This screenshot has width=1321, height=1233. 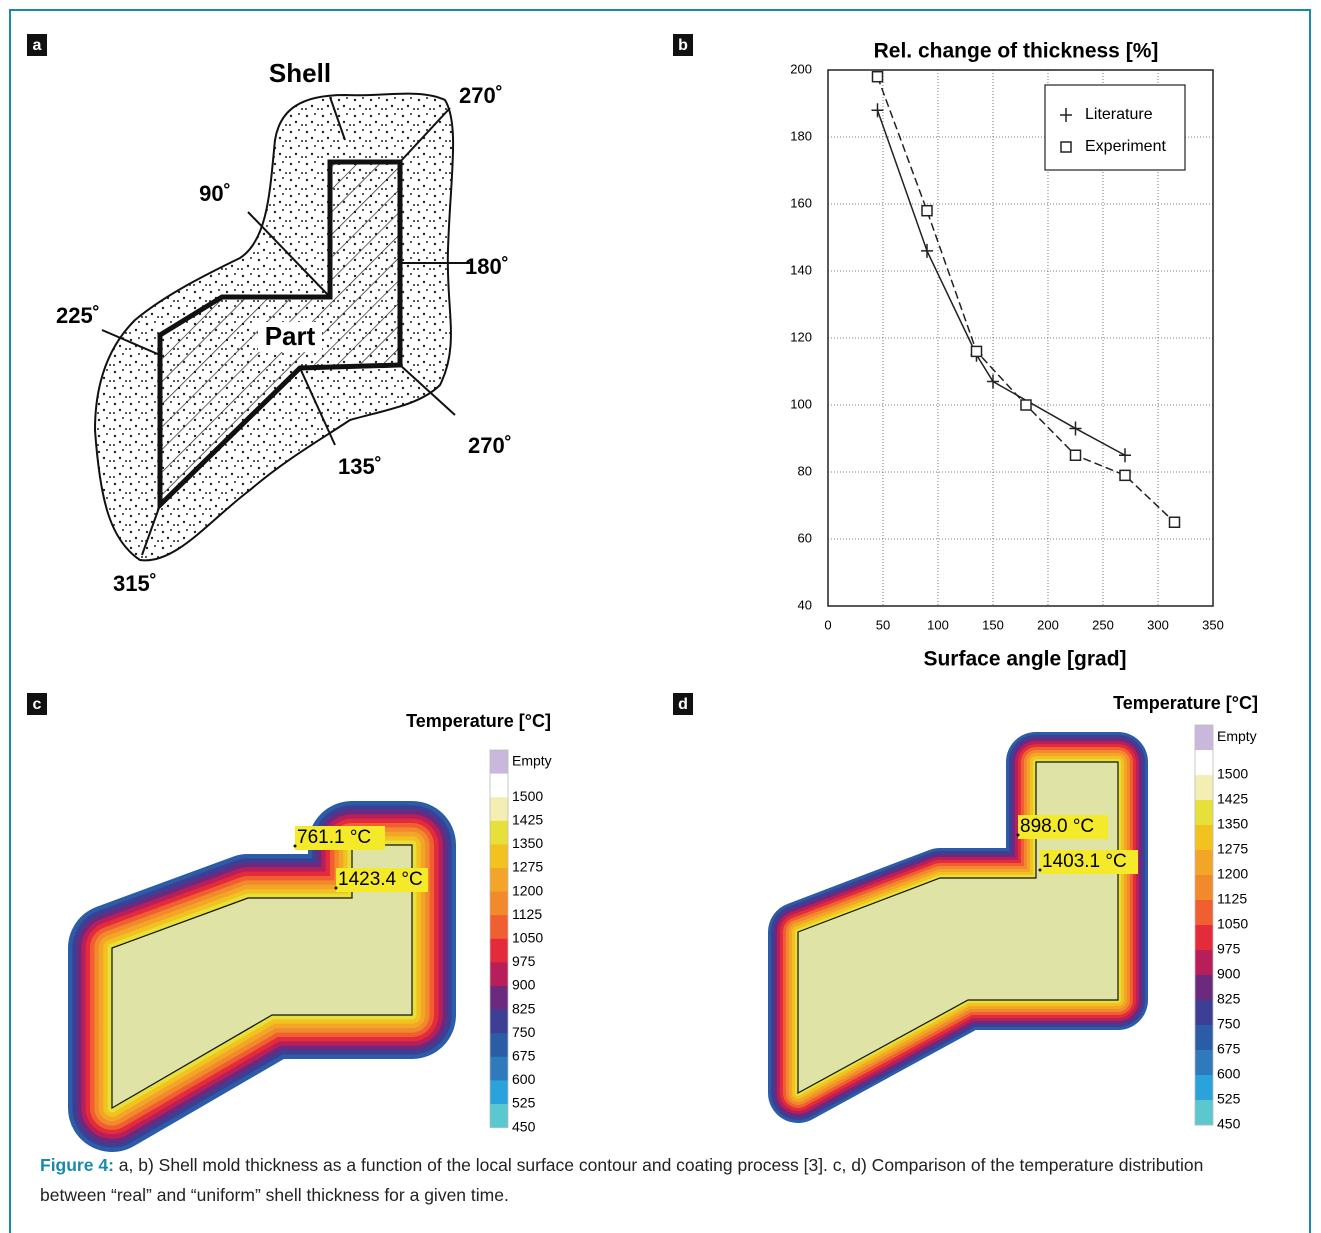 What do you see at coordinates (1237, 736) in the screenshot?
I see `colorbar-label: Empty` at bounding box center [1237, 736].